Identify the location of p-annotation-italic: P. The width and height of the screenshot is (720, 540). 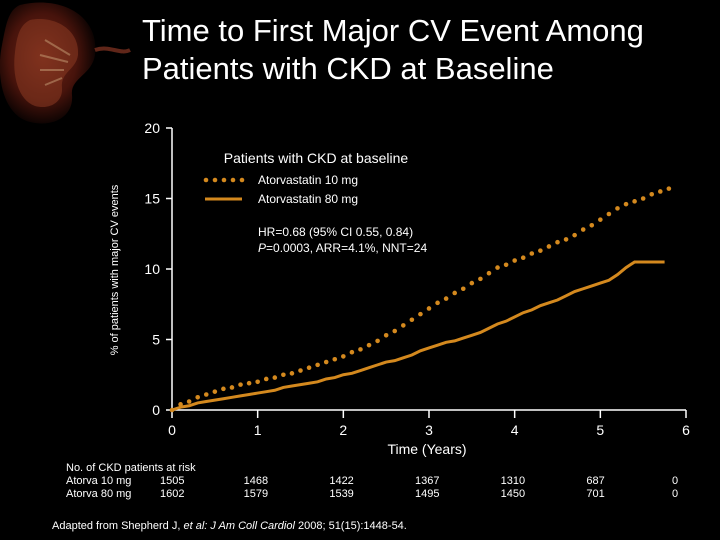
(262, 248).